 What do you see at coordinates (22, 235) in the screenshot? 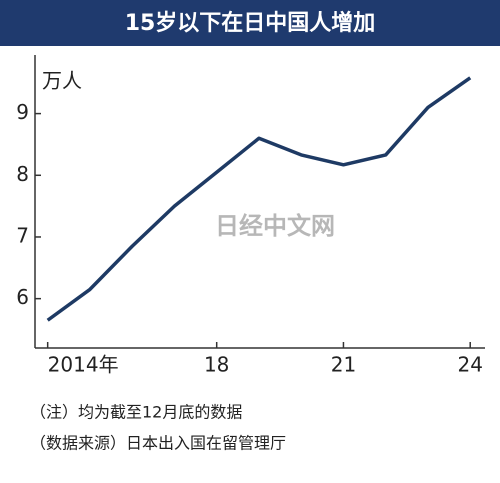
I see `y-tick-label: 7` at bounding box center [22, 235].